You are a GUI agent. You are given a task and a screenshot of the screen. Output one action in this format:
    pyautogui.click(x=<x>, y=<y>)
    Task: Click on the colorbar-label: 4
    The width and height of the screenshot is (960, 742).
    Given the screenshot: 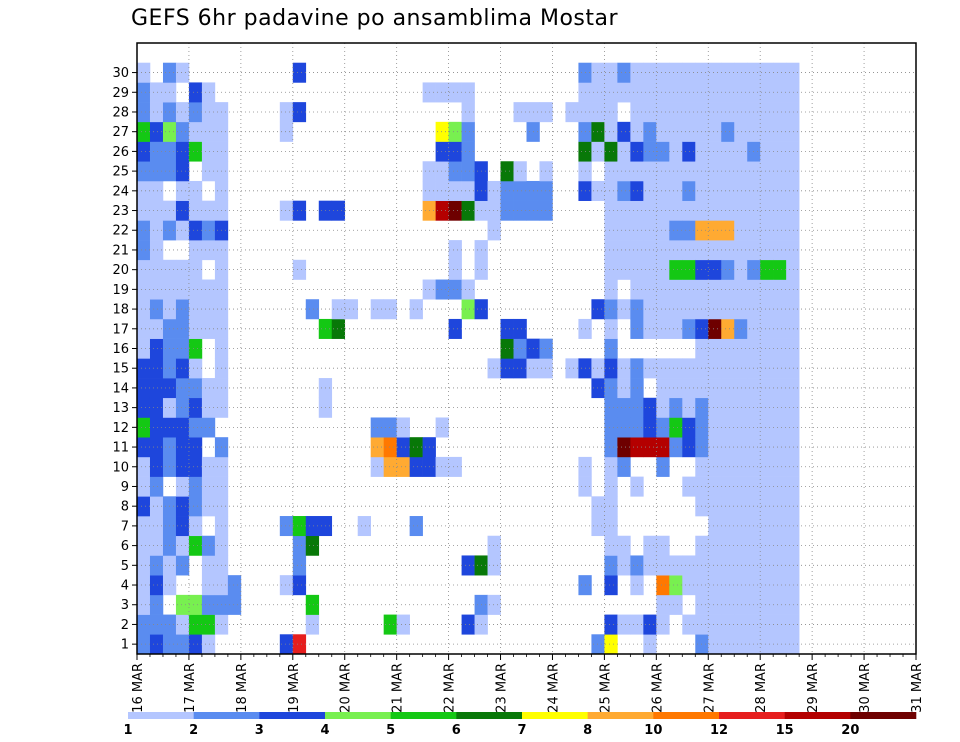 What is the action you would take?
    pyautogui.click(x=324, y=730)
    